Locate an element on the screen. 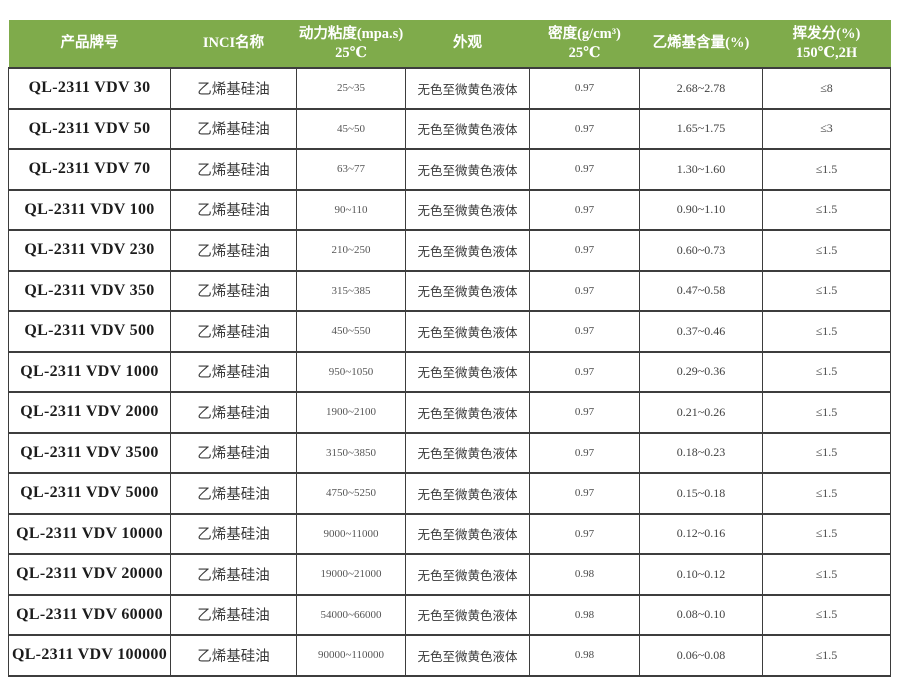  cell-vinyl-content: 0.47~0.58 is located at coordinates (701, 290).